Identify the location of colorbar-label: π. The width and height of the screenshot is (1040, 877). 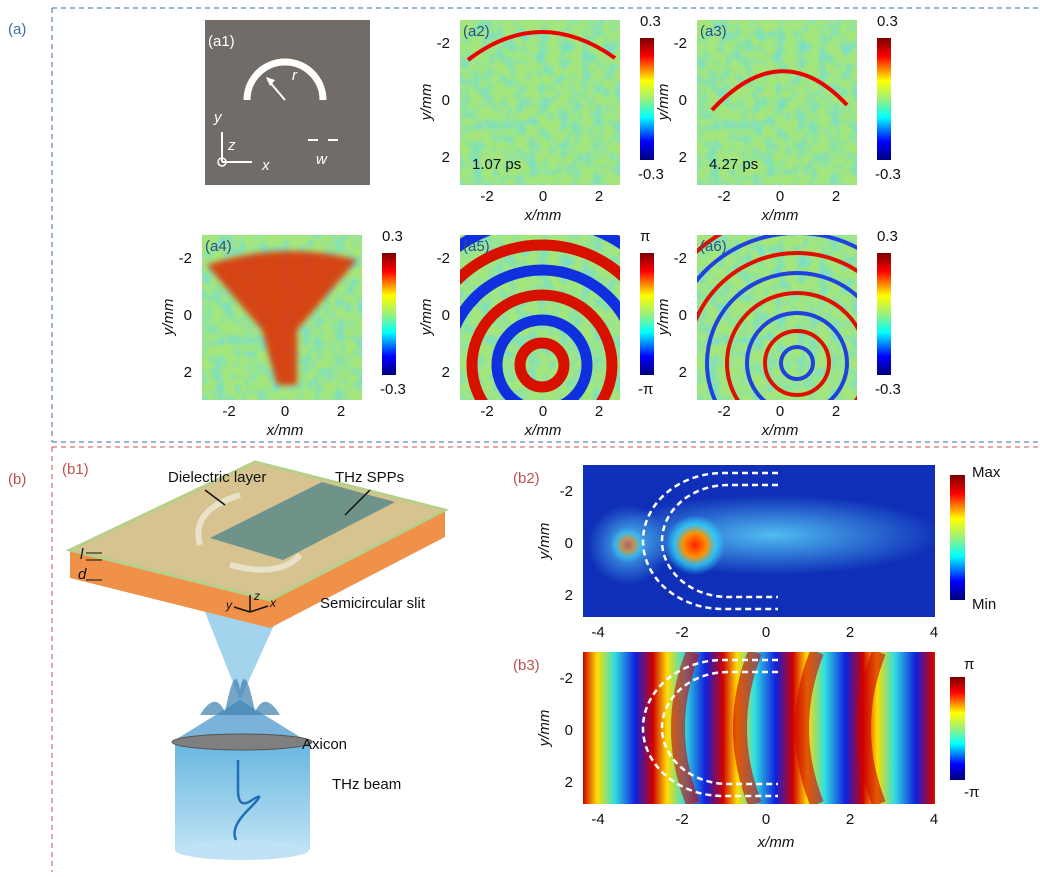
(969, 664).